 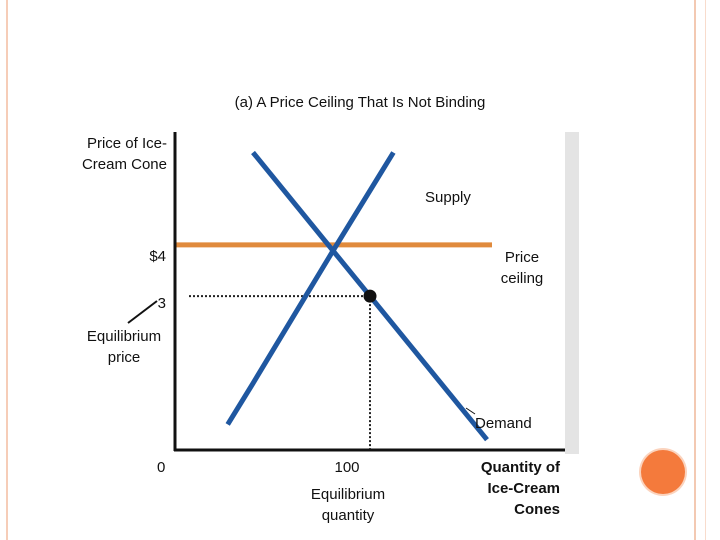 What do you see at coordinates (360, 102) in the screenshot?
I see `chart-title: (a) A Price Ceiling That Is Not Binding` at bounding box center [360, 102].